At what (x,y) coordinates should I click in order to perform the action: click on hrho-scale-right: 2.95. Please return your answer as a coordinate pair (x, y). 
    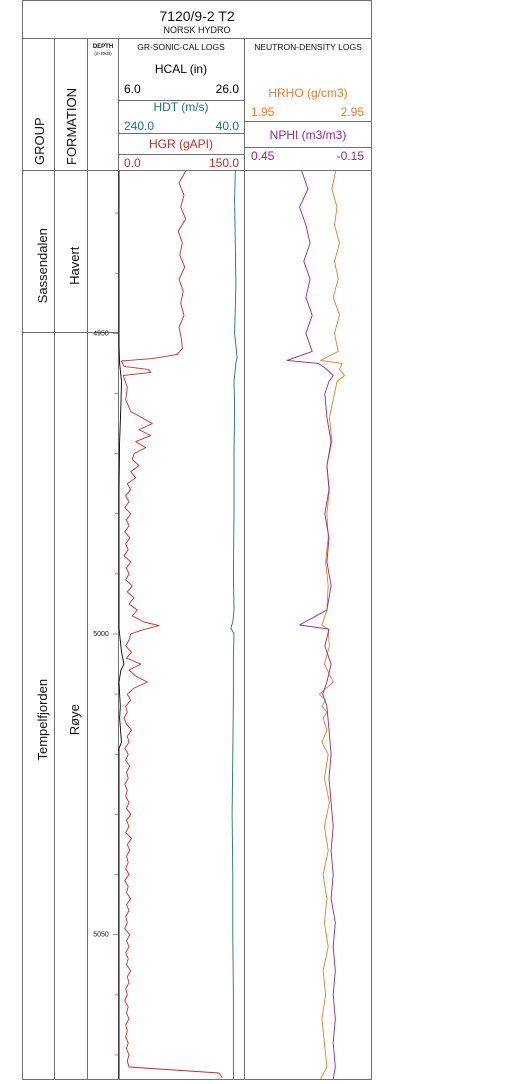
    Looking at the image, I should click on (353, 112).